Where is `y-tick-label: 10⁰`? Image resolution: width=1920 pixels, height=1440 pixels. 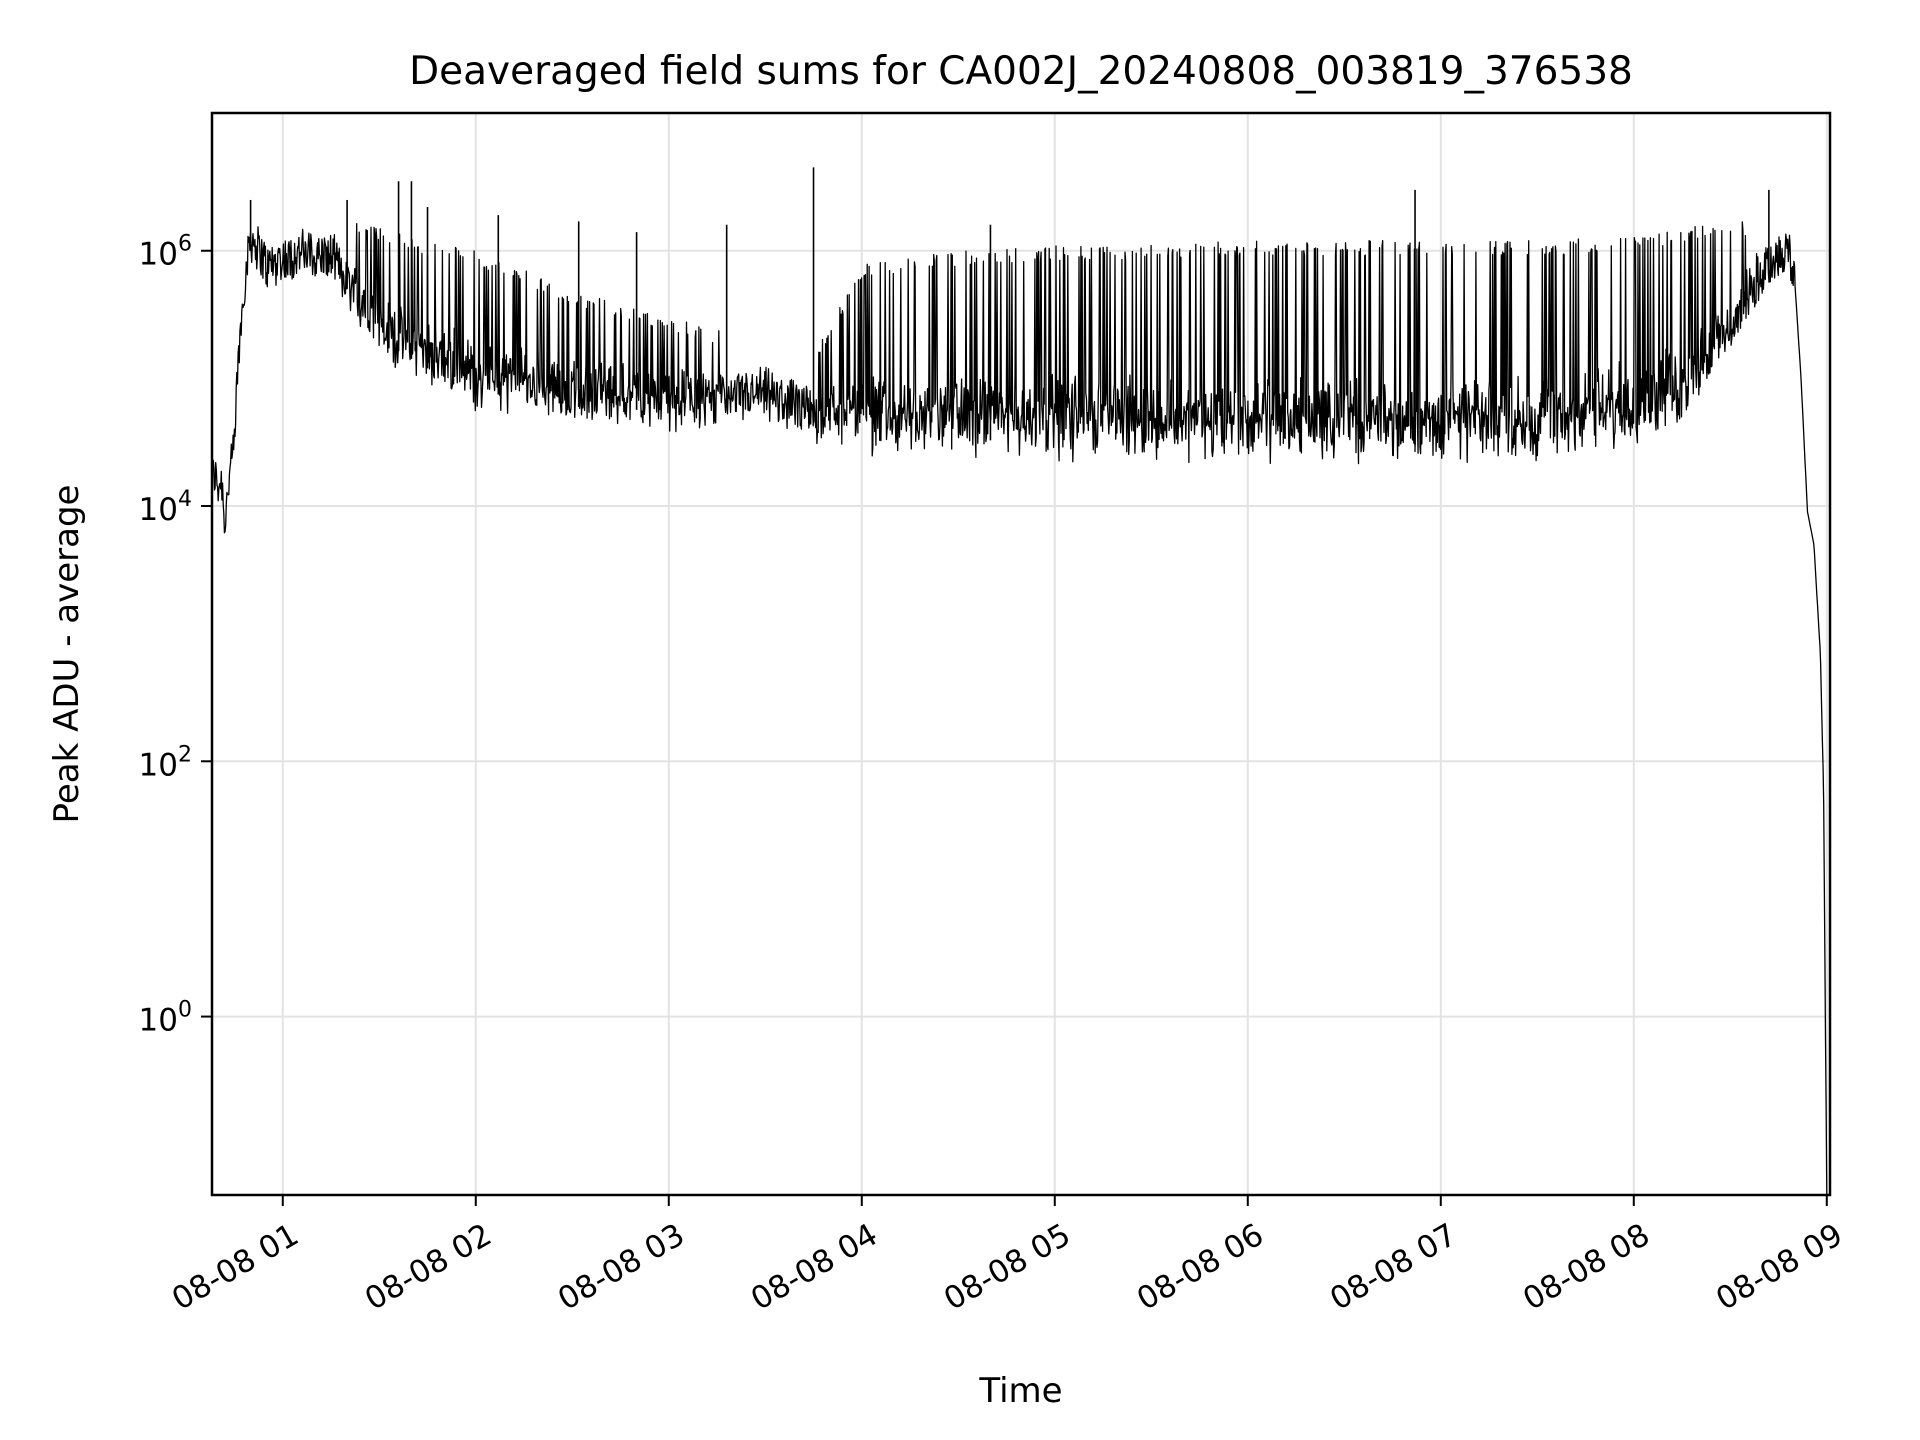
y-tick-label: 10⁰ is located at coordinates (165, 1018).